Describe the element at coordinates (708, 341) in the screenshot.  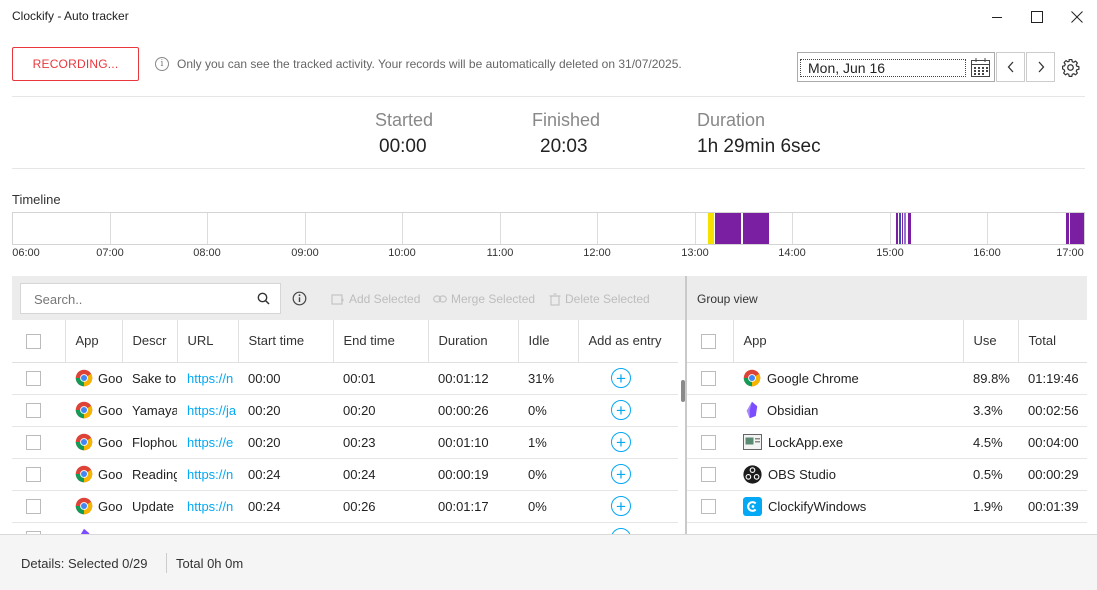
I see `group-select-all-checkbox` at that location.